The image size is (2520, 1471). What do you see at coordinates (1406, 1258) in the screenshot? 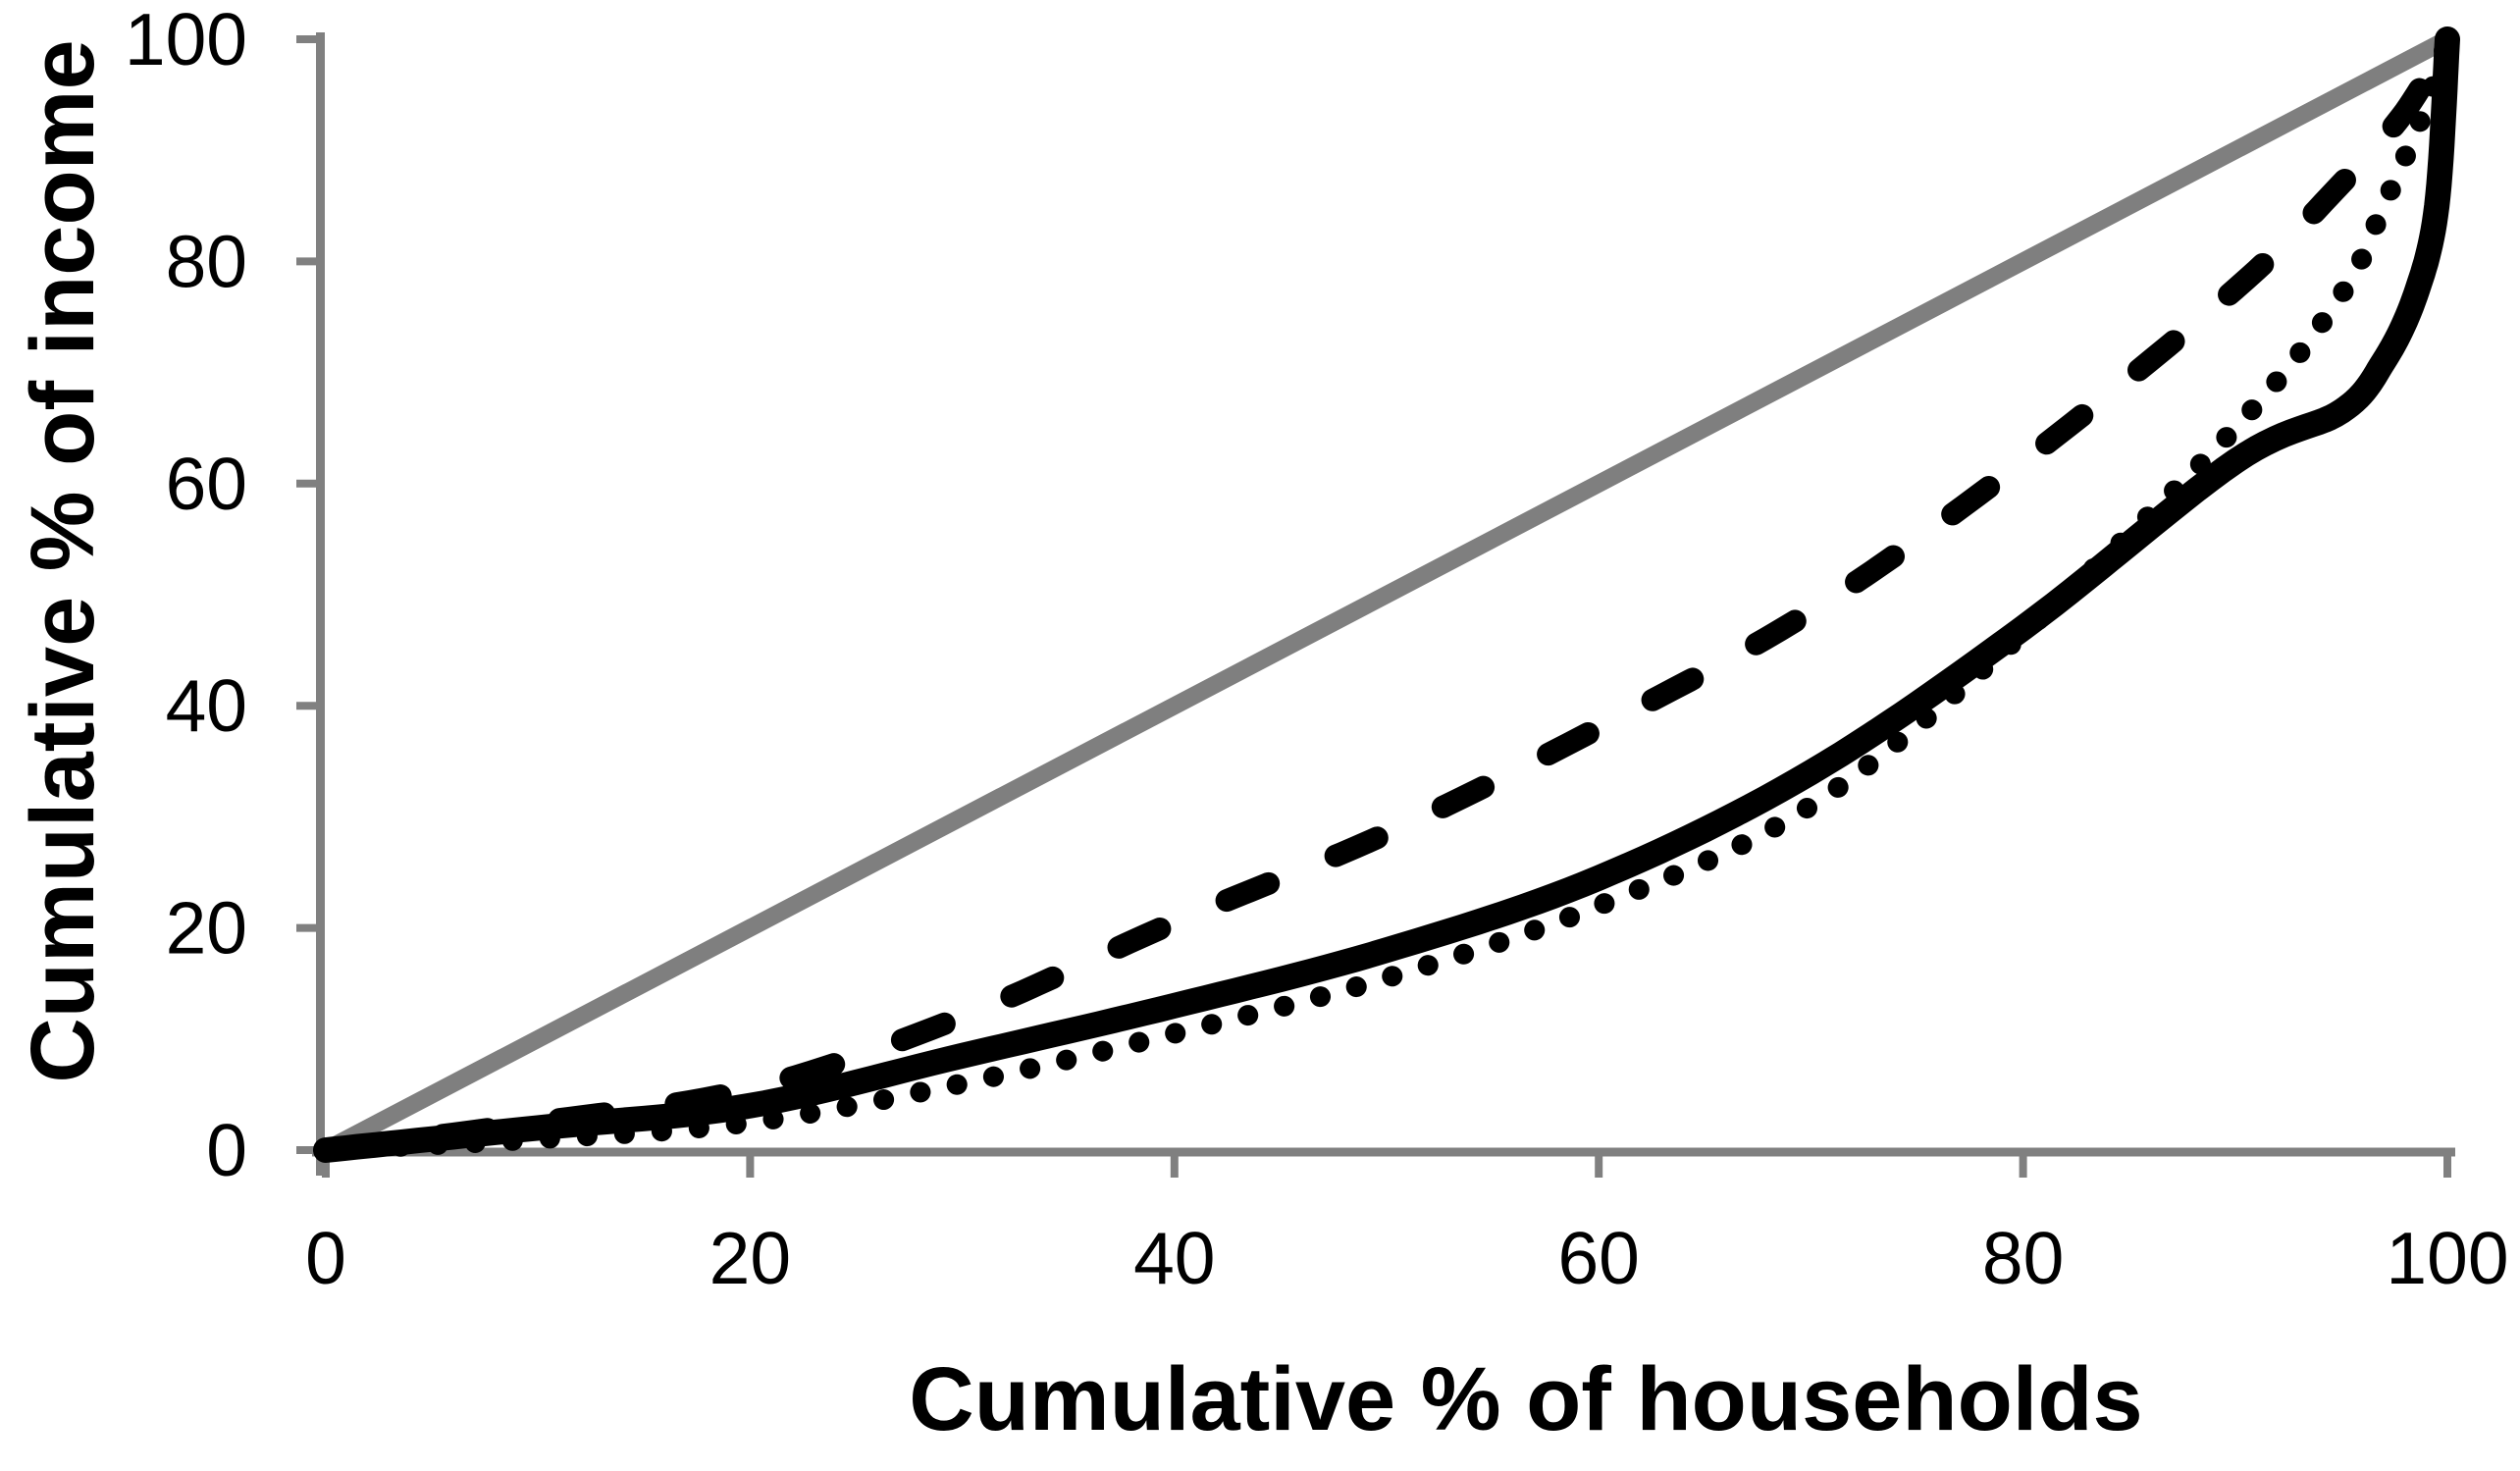
I see `x-axis-tick-labels: 0 20 40 60 80 100` at bounding box center [1406, 1258].